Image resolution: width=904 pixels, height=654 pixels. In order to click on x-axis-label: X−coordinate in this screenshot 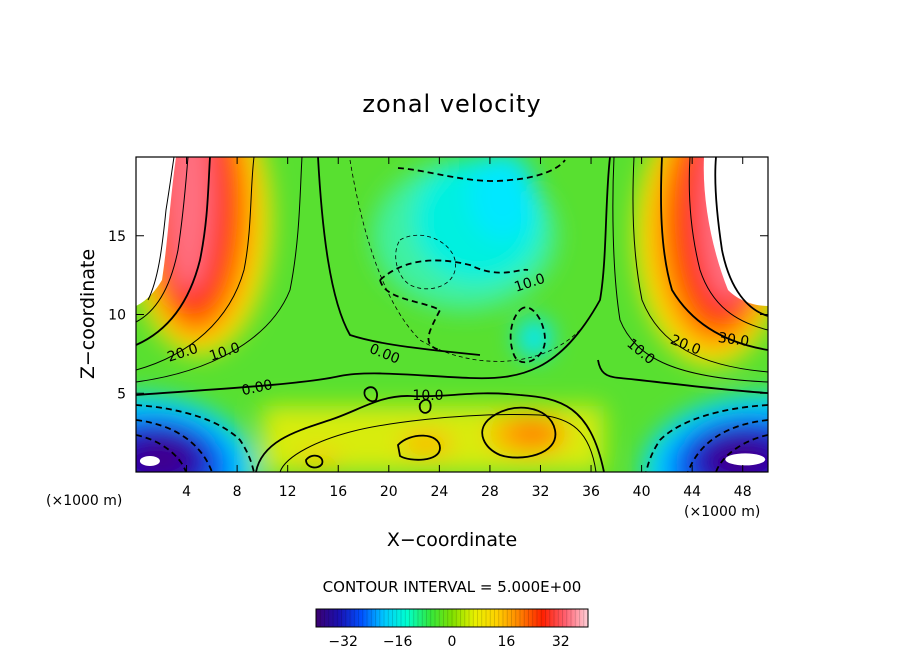, I will do `click(452, 540)`.